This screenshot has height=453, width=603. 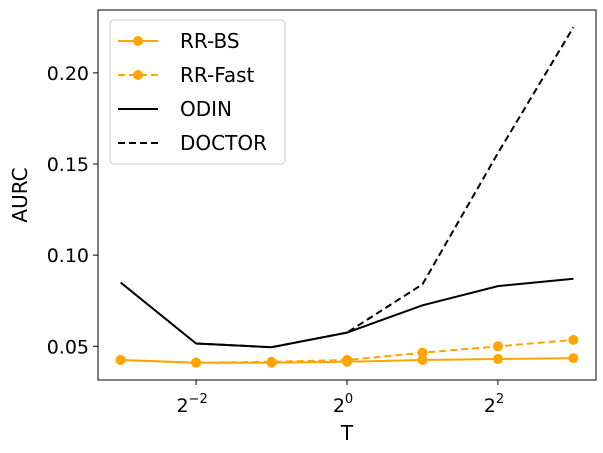 I want to click on y-tick-label: 0.15, so click(x=68, y=165).